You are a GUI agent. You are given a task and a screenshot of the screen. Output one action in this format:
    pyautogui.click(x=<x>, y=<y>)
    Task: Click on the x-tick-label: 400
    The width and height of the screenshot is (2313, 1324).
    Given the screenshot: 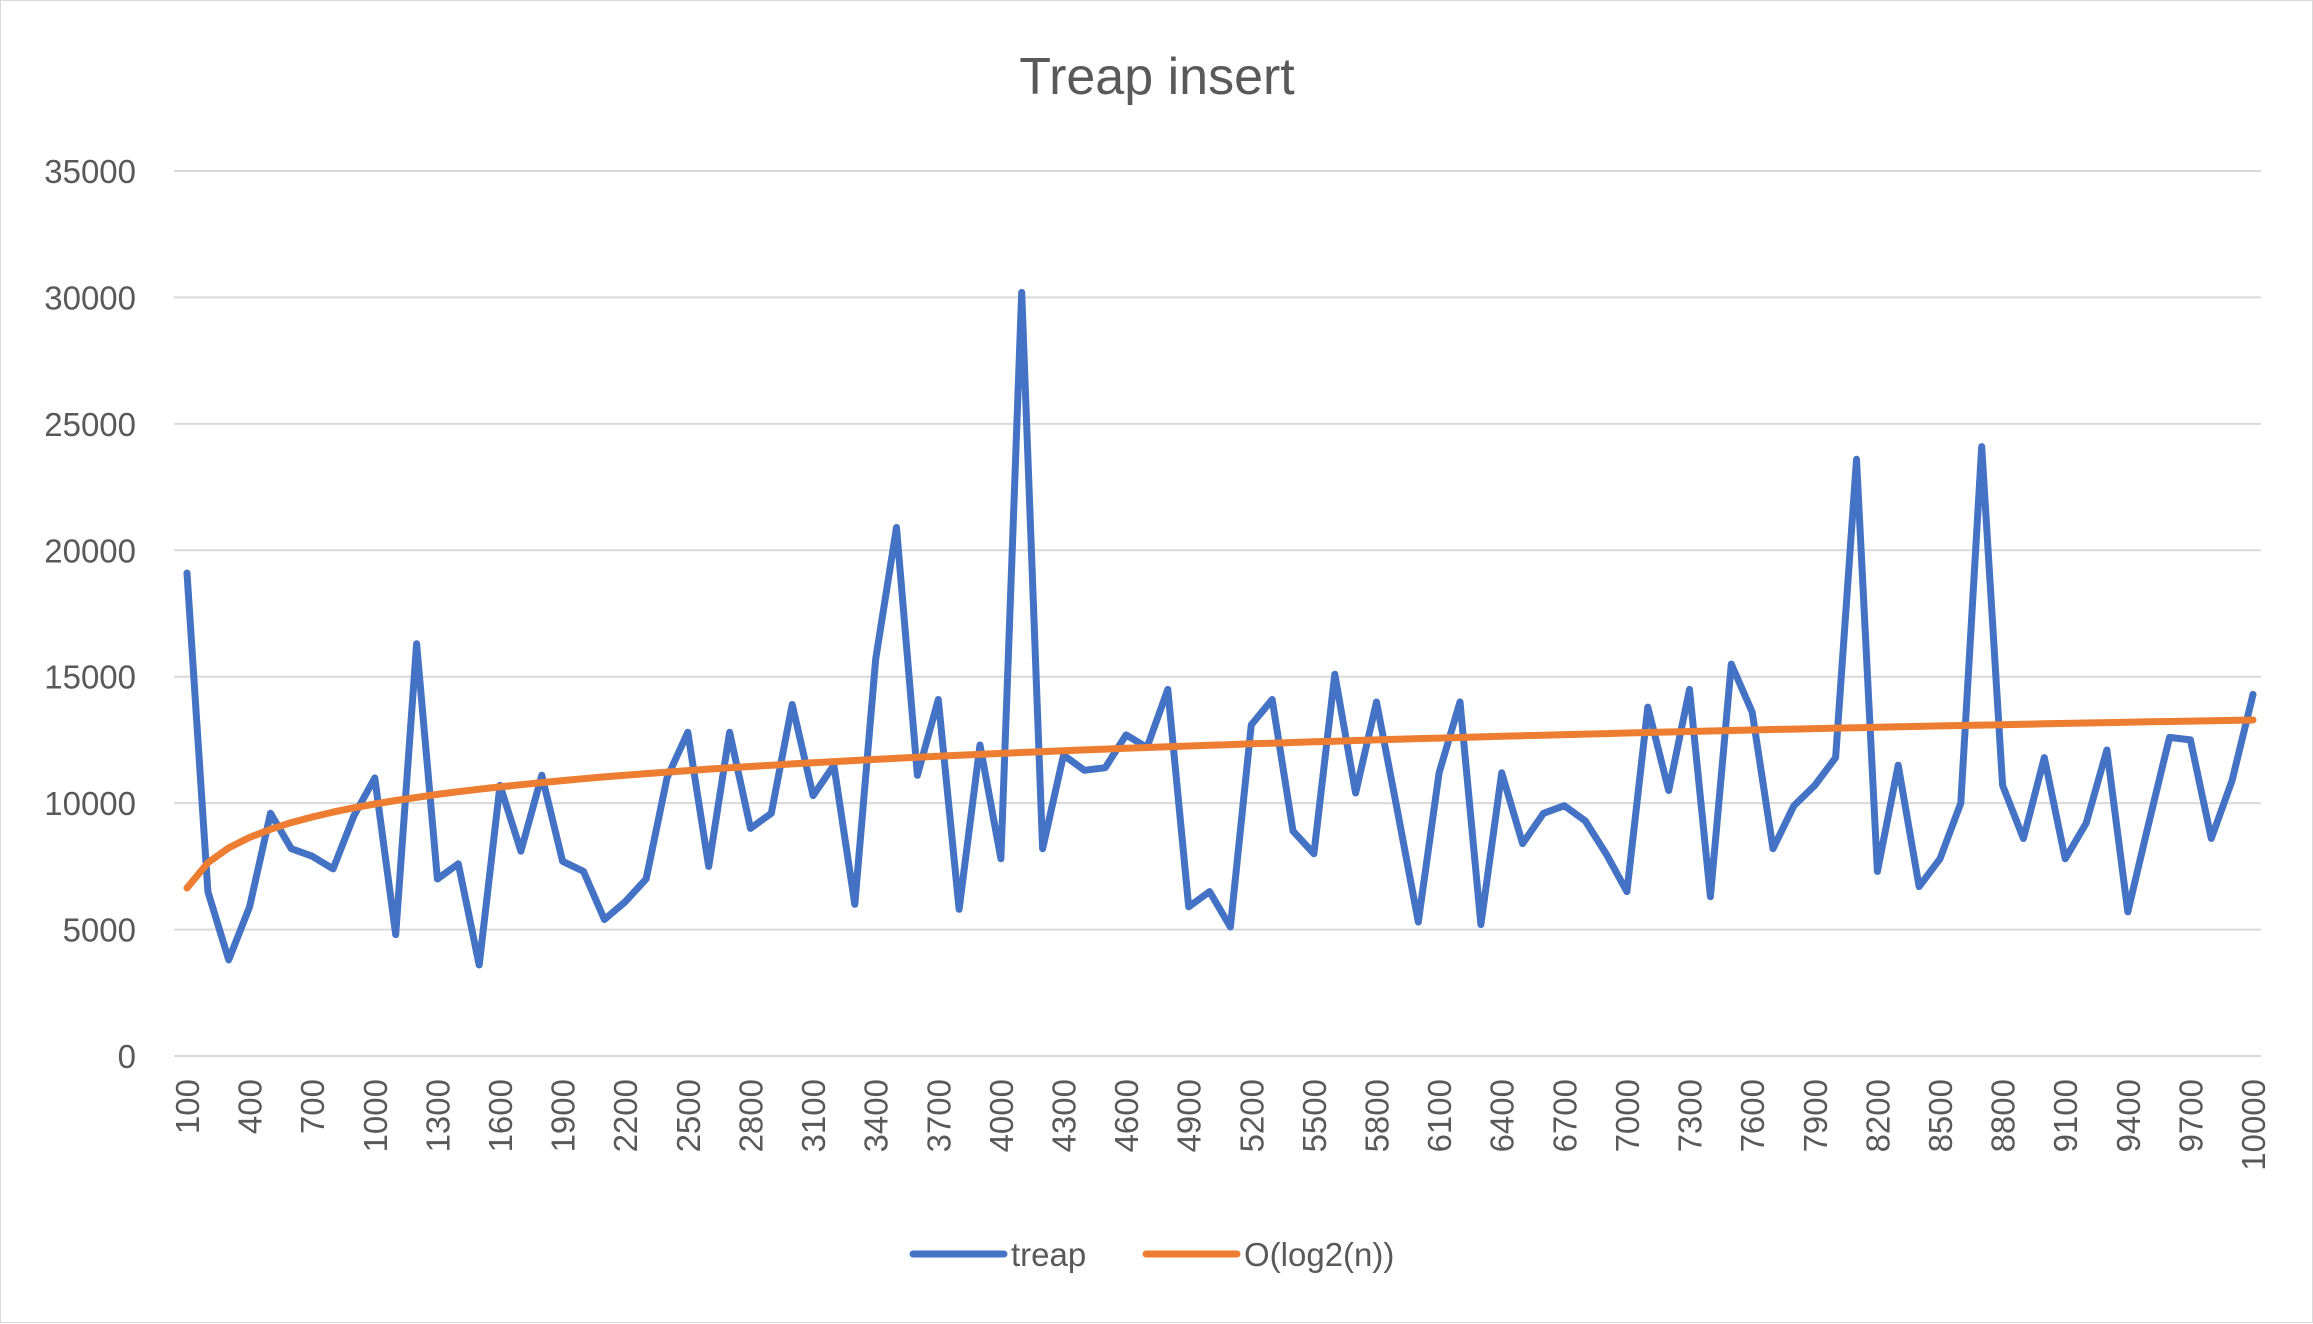 What is the action you would take?
    pyautogui.click(x=250, y=1106)
    